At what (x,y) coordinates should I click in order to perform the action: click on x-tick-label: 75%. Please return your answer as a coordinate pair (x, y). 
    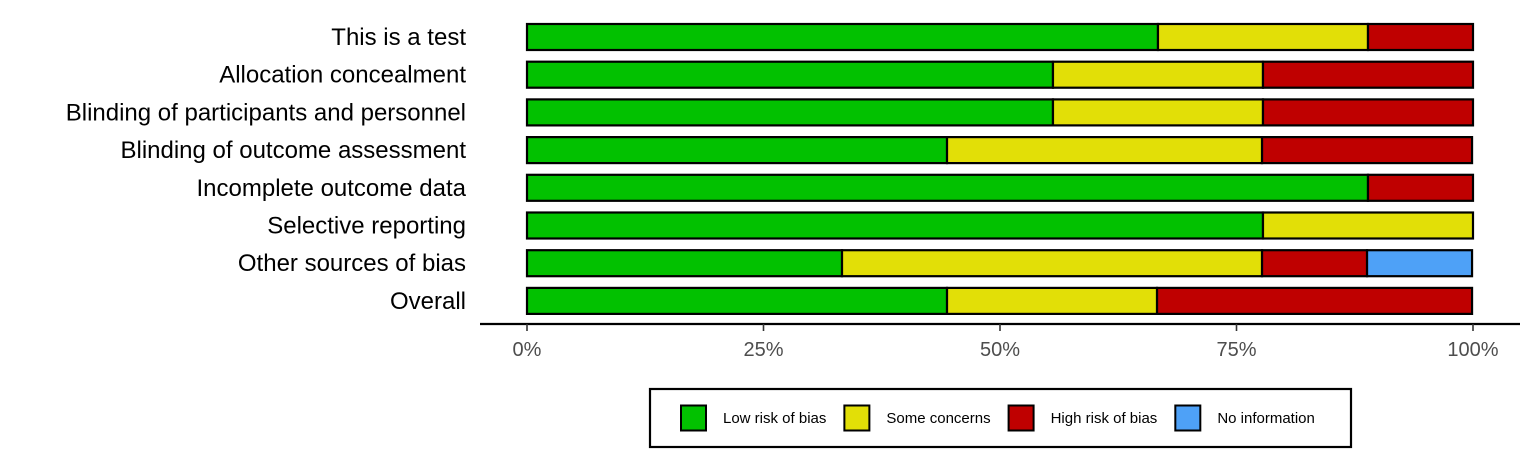
    Looking at the image, I should click on (1236, 350).